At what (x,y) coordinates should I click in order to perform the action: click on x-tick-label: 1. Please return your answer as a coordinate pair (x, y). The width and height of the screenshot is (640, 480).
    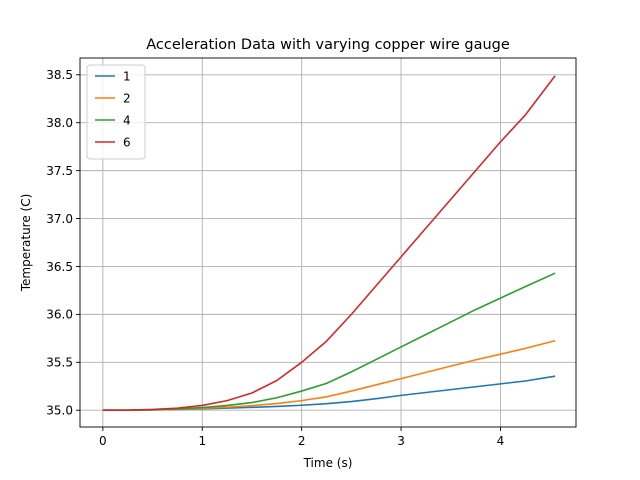
    Looking at the image, I should click on (202, 441).